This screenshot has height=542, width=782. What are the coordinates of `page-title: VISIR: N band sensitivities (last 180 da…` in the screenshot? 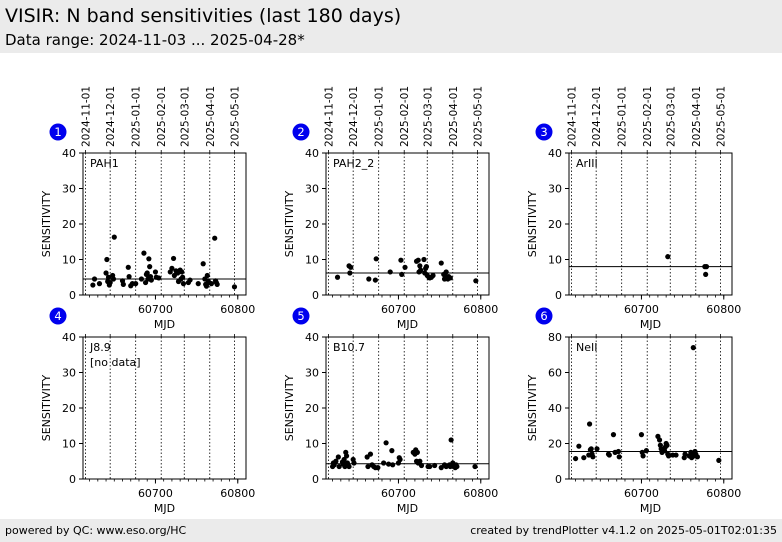 It's located at (203, 16).